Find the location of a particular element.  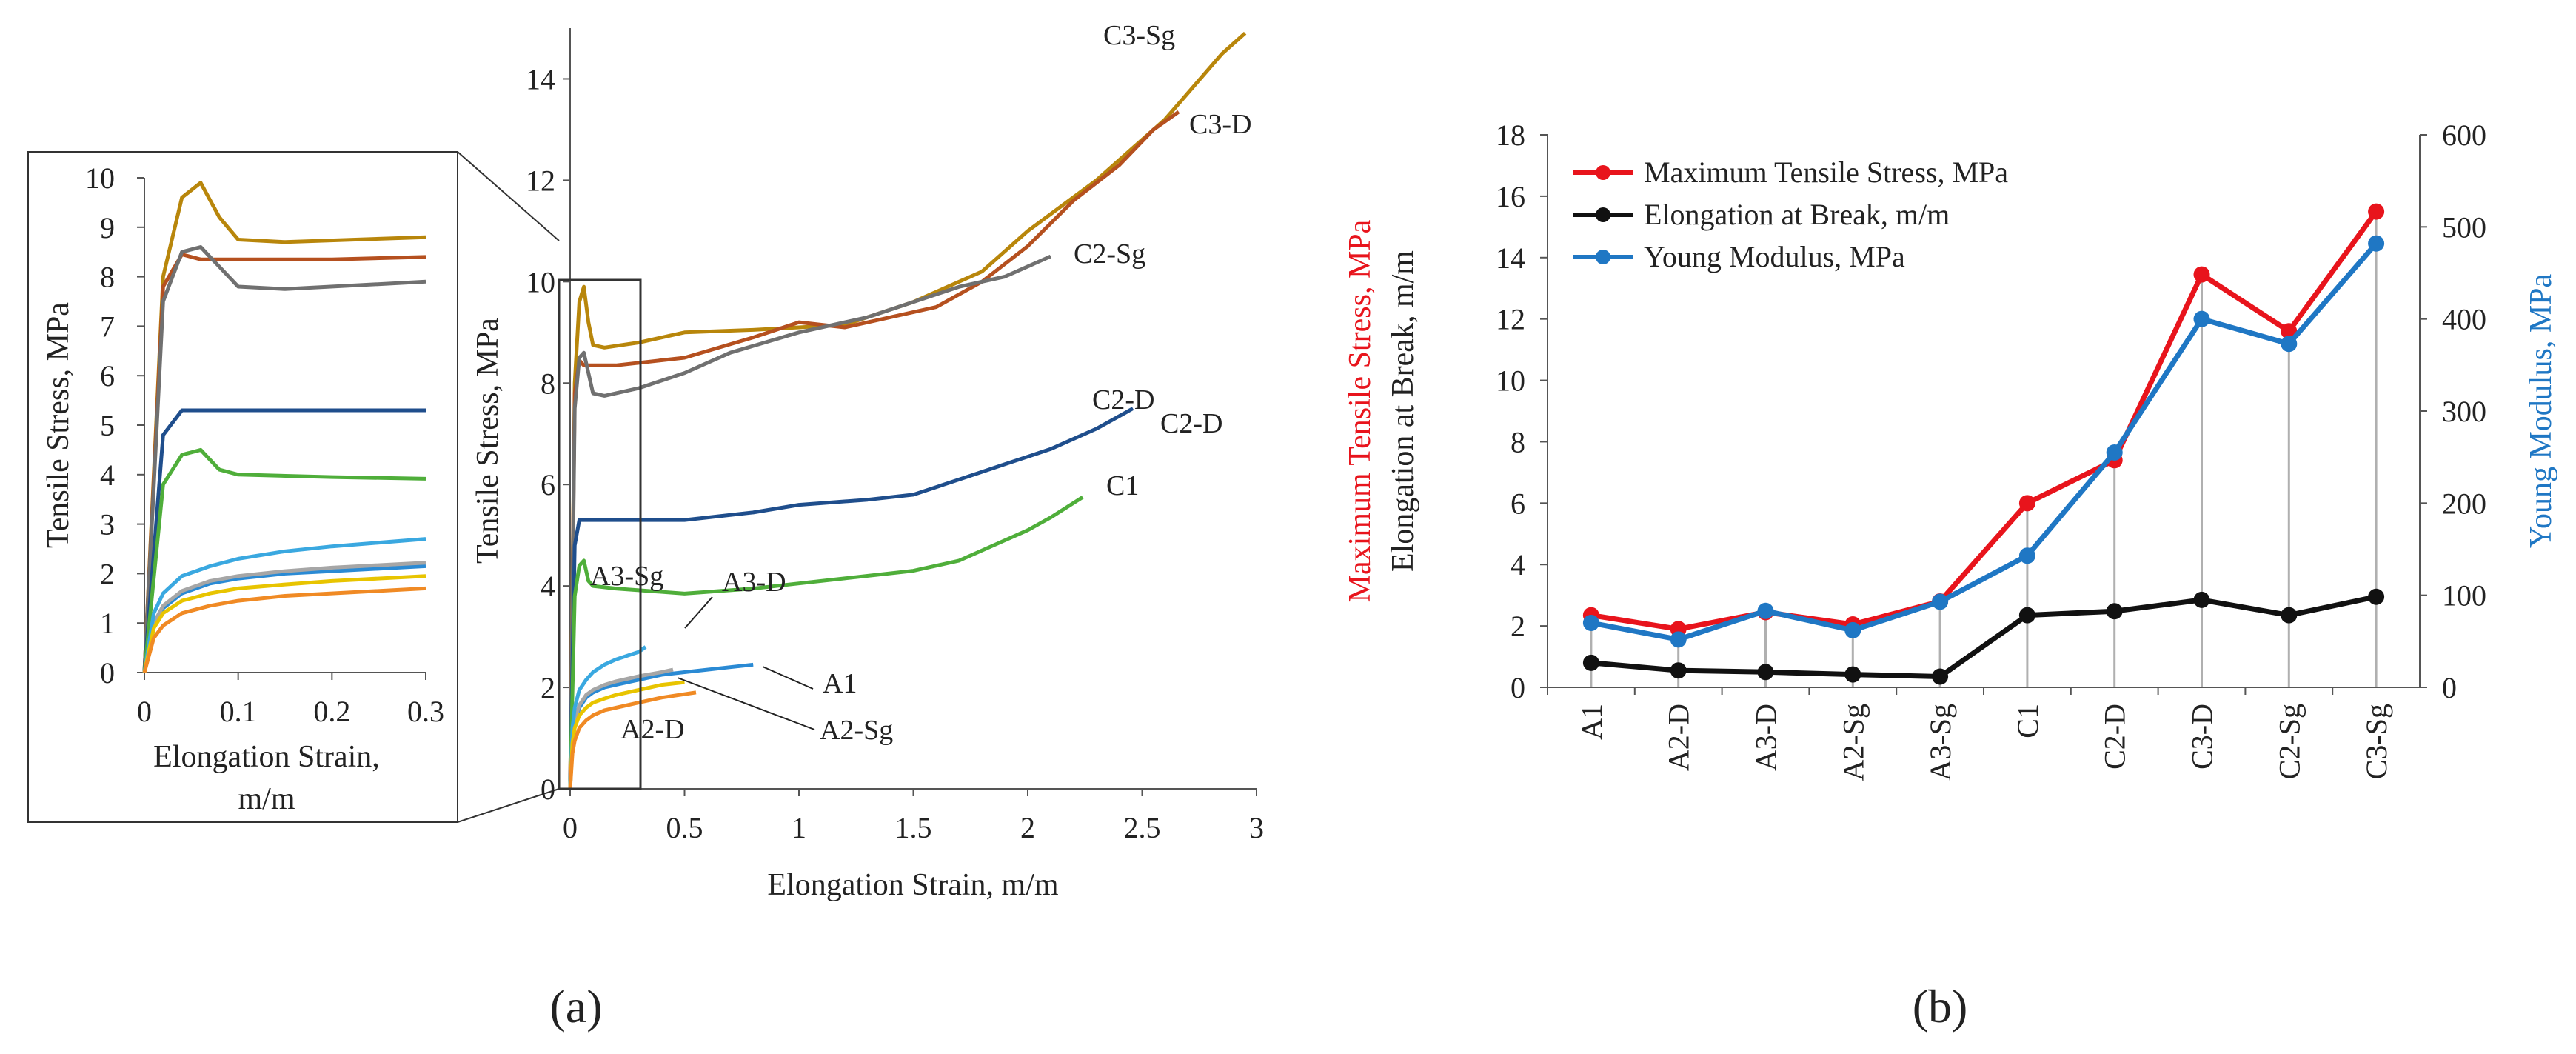

inset-ytick-label-6: 6 is located at coordinates (108, 376).